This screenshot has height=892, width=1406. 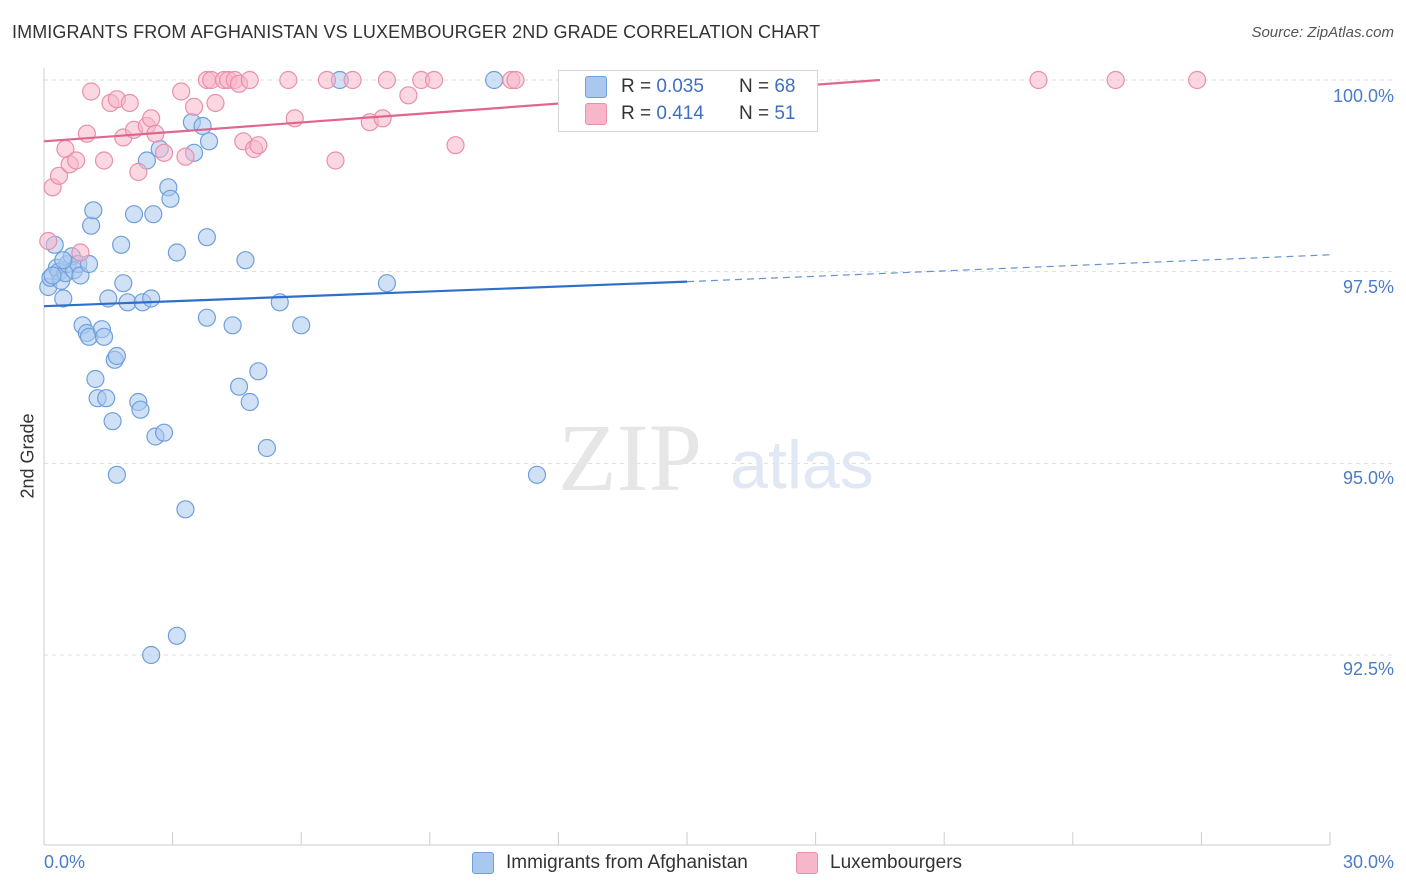 What do you see at coordinates (627, 862) in the screenshot?
I see `legend-label-afghanistan: Immigrants from Afghanistan` at bounding box center [627, 862].